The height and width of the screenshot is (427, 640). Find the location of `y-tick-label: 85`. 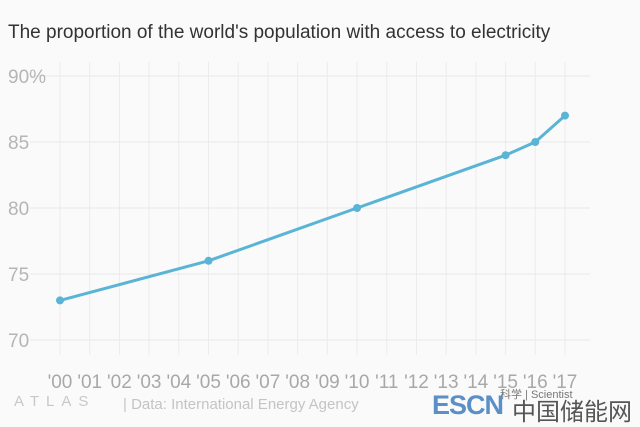

y-tick-label: 85 is located at coordinates (18, 143).